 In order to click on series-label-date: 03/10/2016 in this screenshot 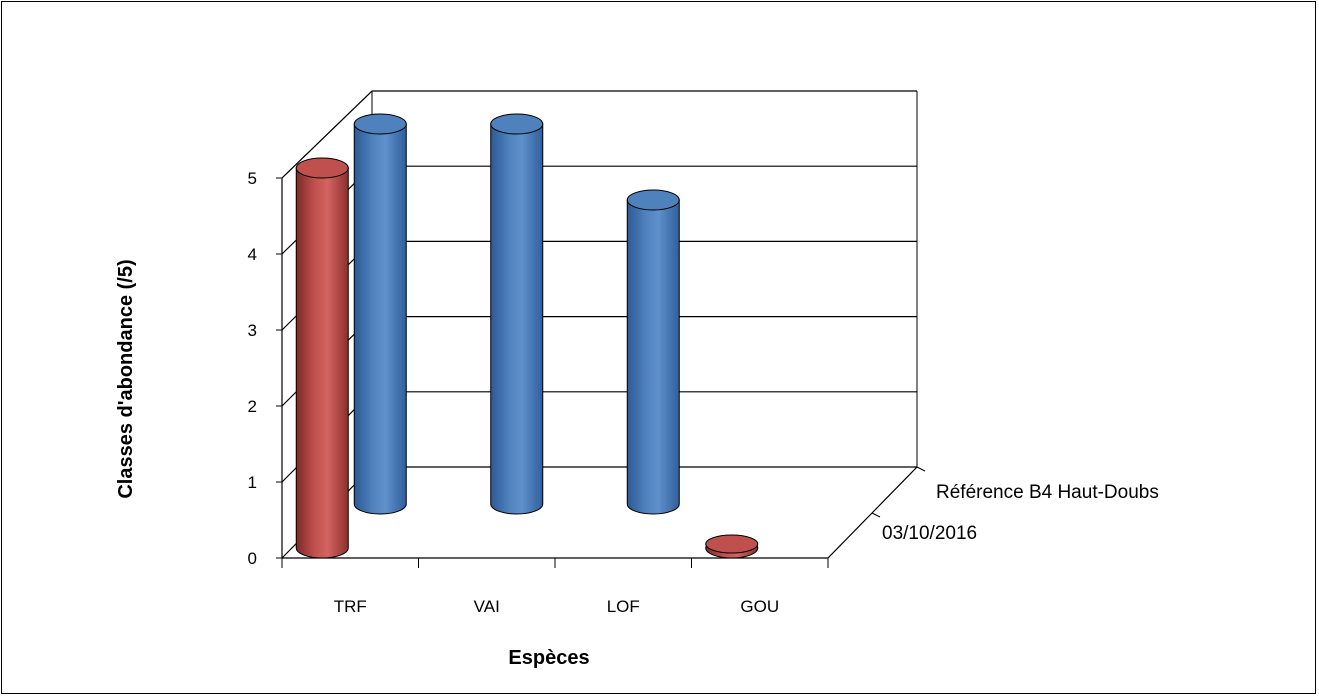, I will do `click(929, 533)`.